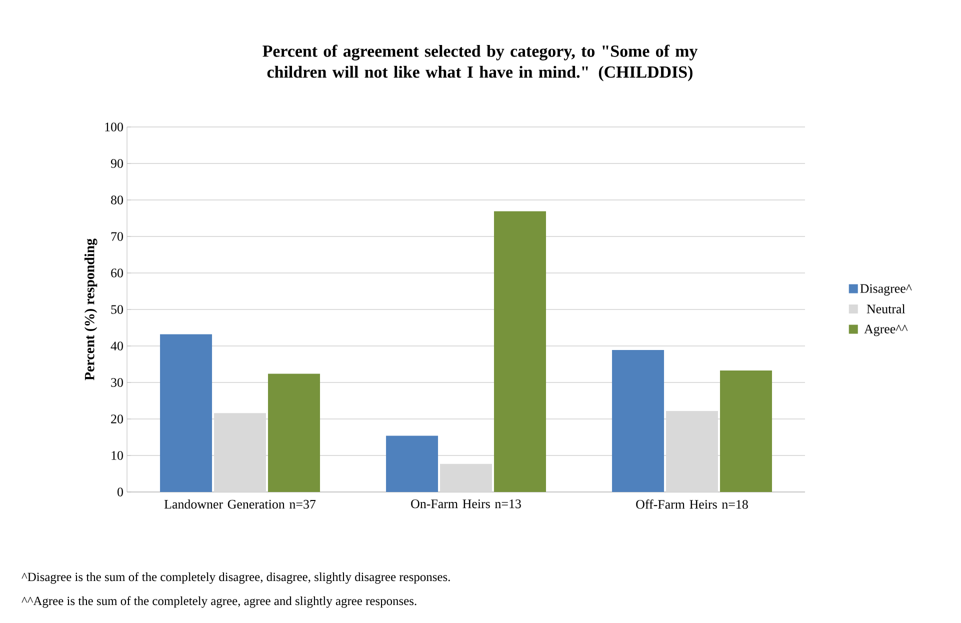  I want to click on y-tick-label: 30, so click(117, 382).